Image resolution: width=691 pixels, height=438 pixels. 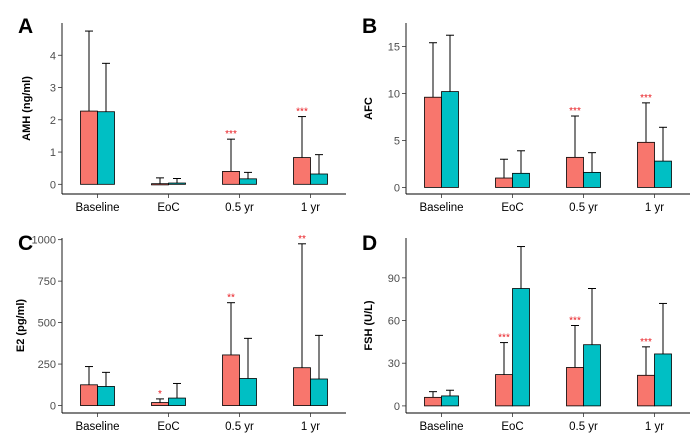 I want to click on y-axis-label: FSH (U/L), so click(x=369, y=325).